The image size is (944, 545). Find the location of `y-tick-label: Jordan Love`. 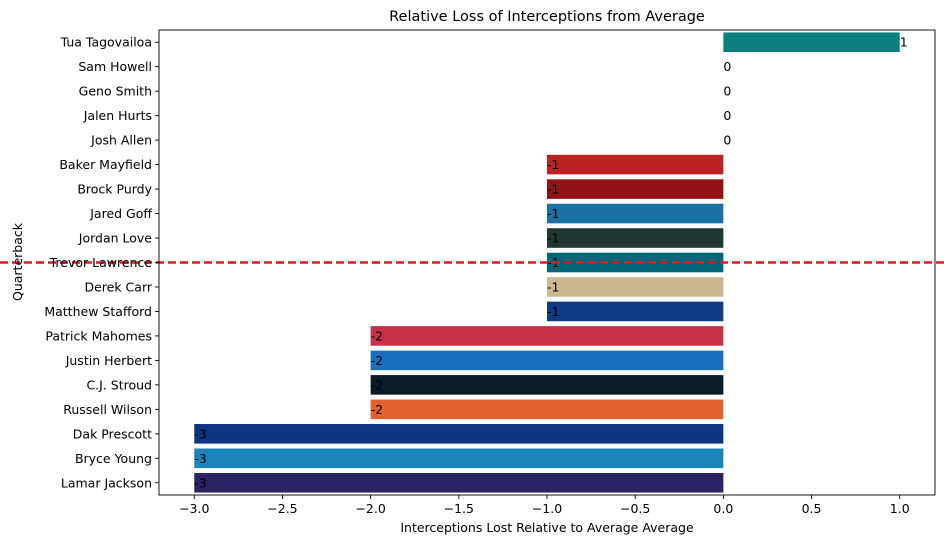

y-tick-label: Jordan Love is located at coordinates (115, 238).